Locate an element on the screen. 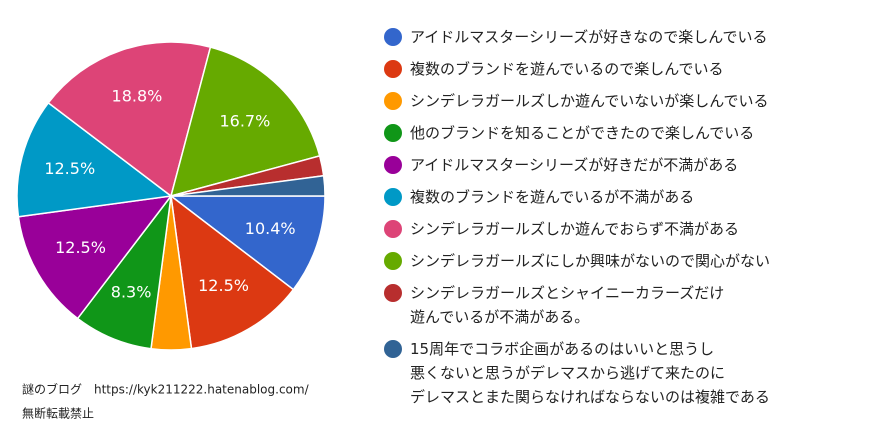  legend-line: アイドルマスターシリーズが好きなので楽しんでいる is located at coordinates (588, 37).